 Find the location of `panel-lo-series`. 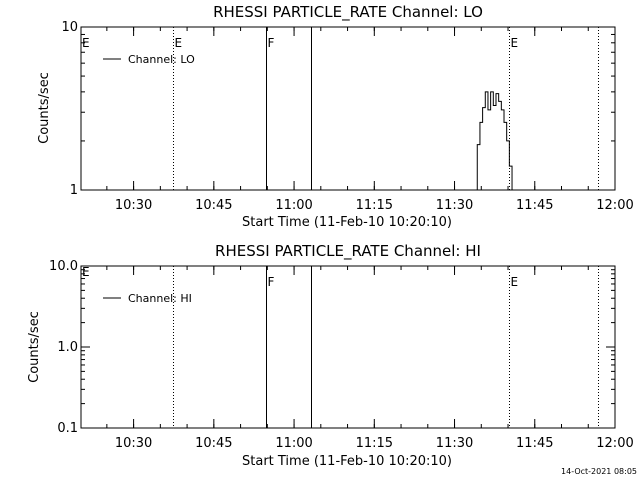

panel-lo-series is located at coordinates (493, 141).